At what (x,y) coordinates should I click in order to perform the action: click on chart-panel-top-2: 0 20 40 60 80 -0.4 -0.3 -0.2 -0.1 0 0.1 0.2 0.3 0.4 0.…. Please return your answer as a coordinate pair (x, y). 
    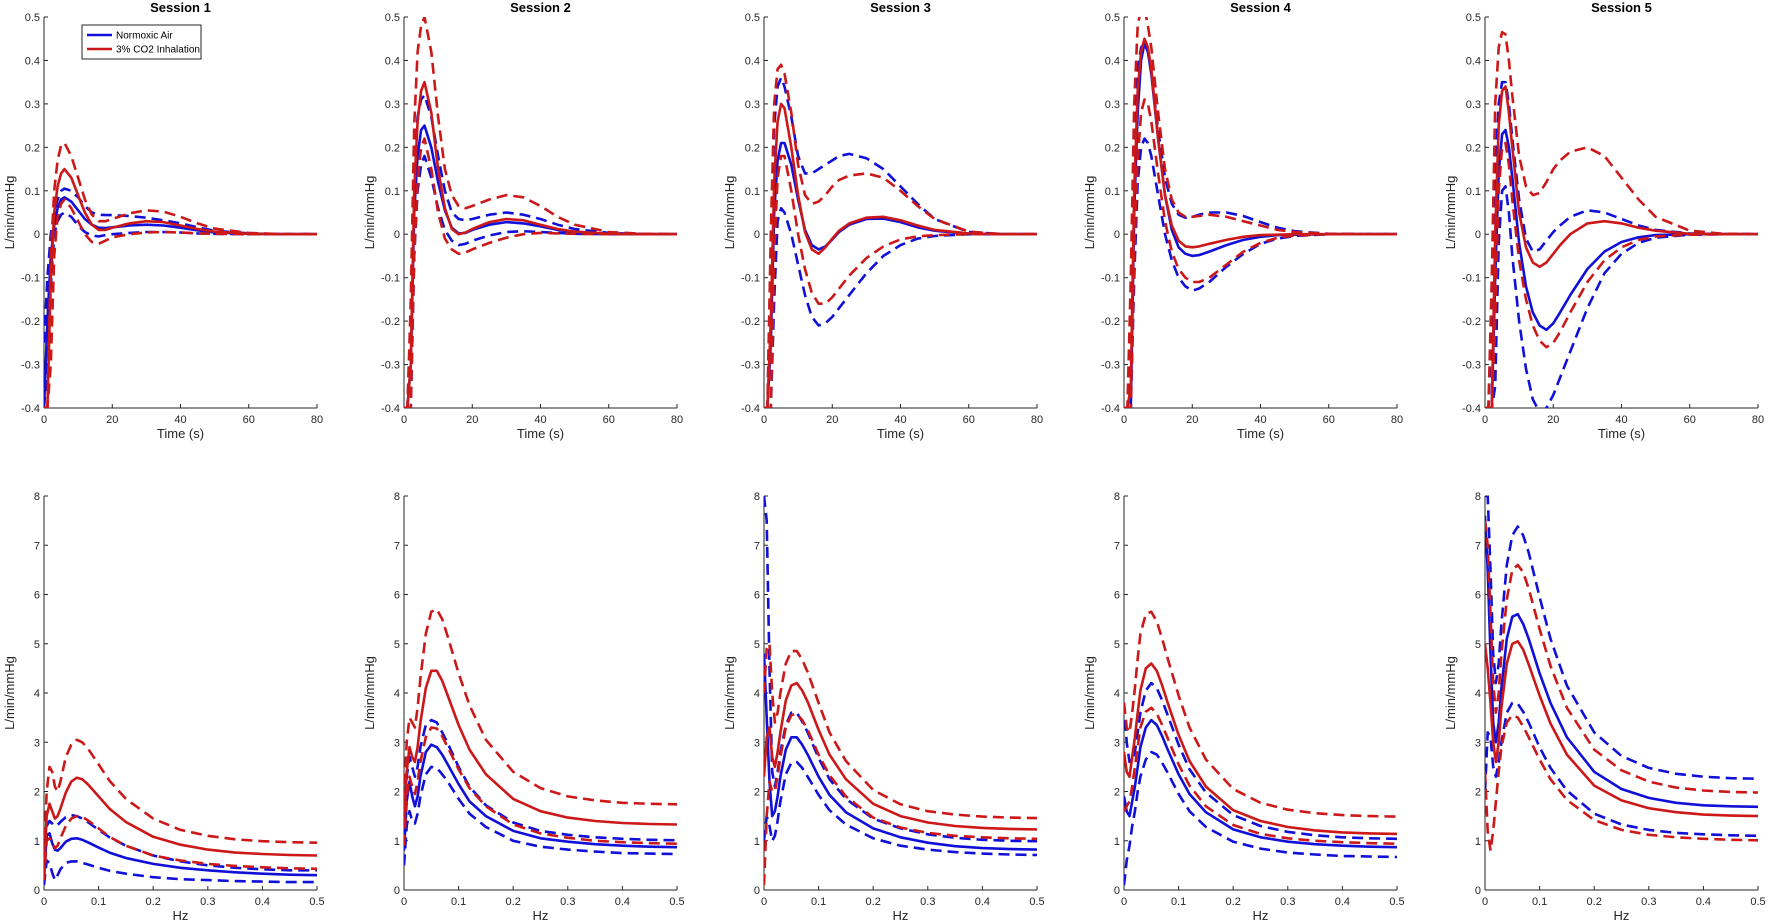
    Looking at the image, I should click on (522, 220).